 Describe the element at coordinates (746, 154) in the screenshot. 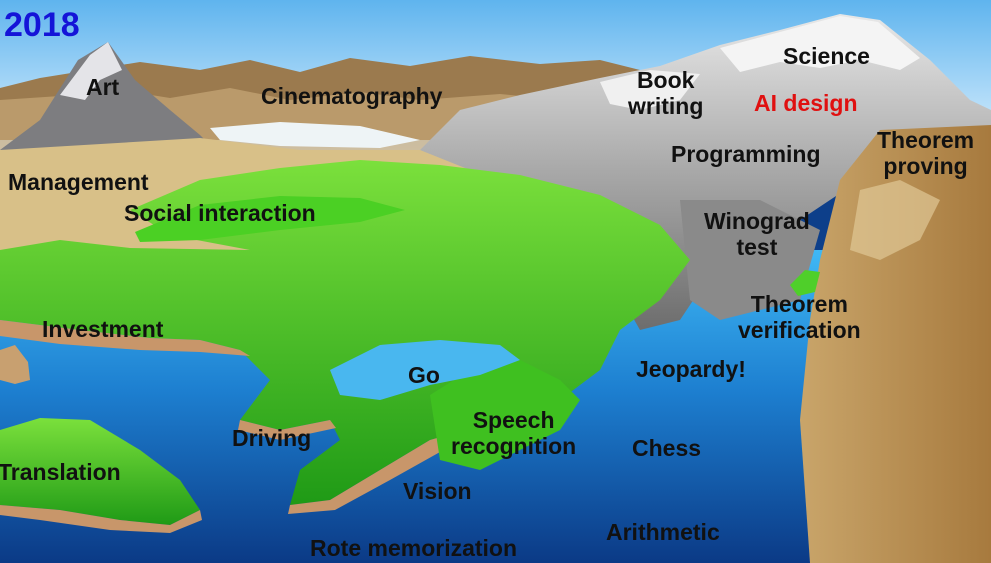

I see `label-programming: Programming` at that location.